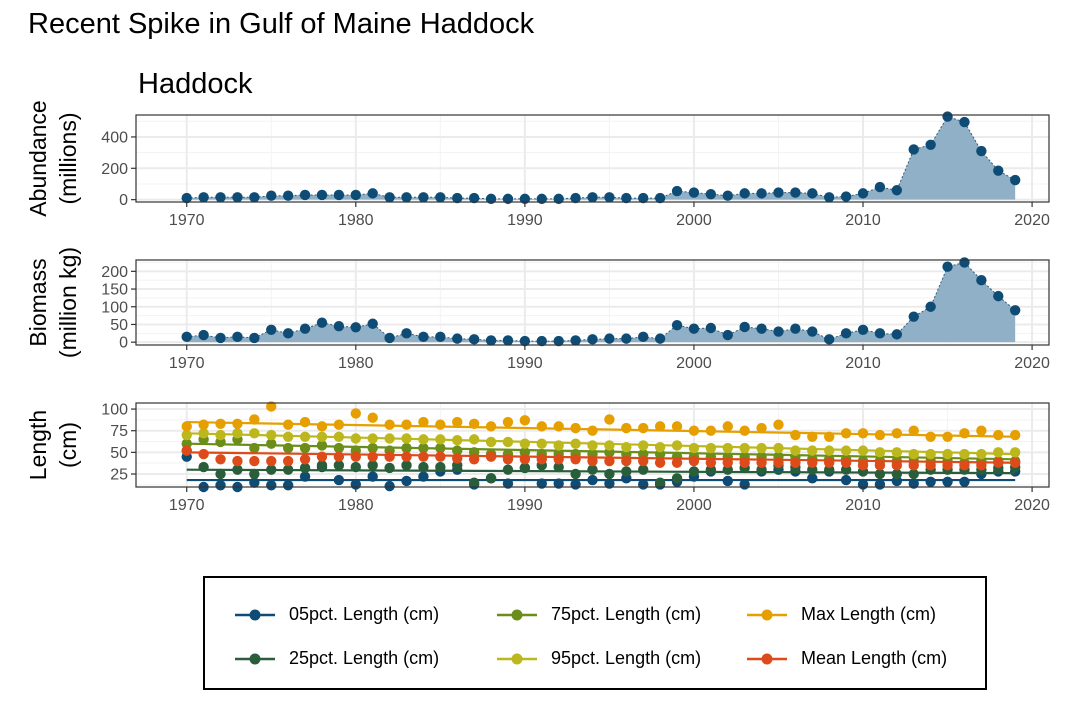  Describe the element at coordinates (846, 658) in the screenshot. I see `legend-item: Mean Length (cm)` at that location.